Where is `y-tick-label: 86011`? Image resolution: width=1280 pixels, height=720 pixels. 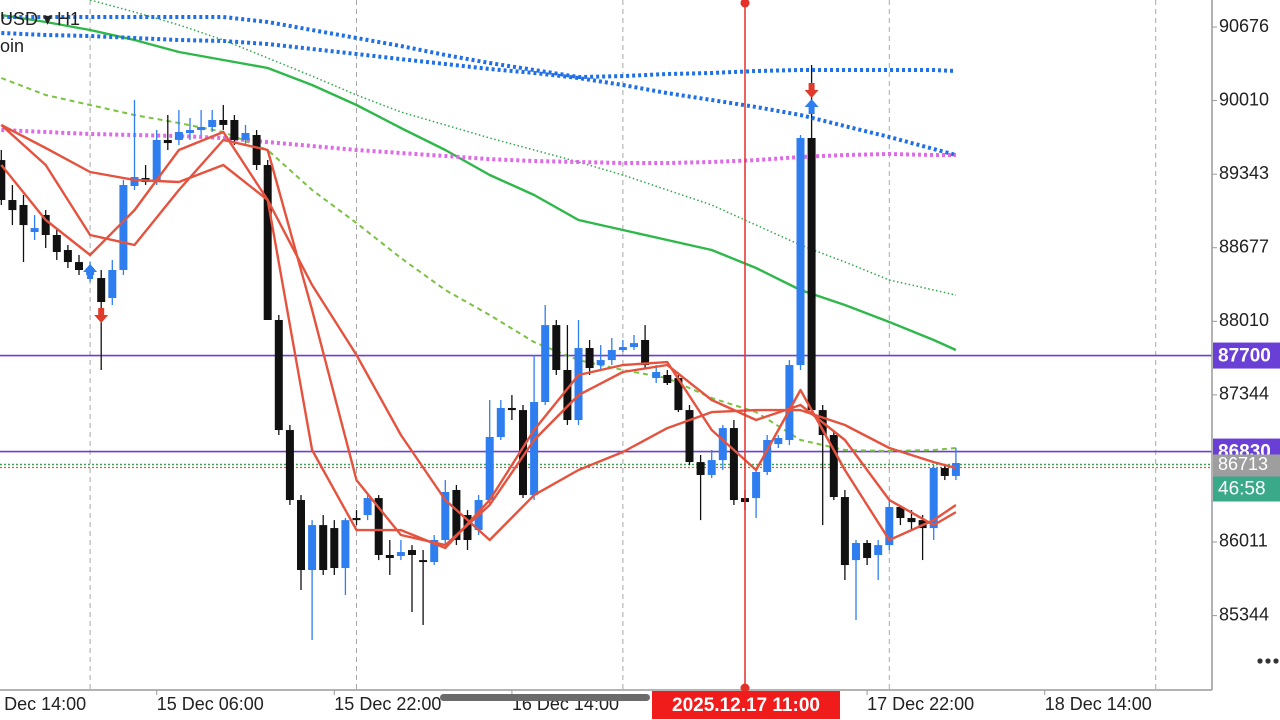
y-tick-label: 86011 is located at coordinates (1243, 541).